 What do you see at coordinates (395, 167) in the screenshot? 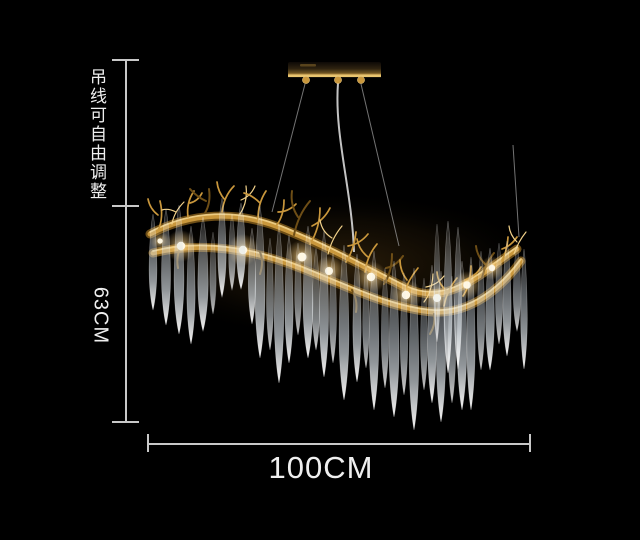
I see `suspension-wires` at bounding box center [395, 167].